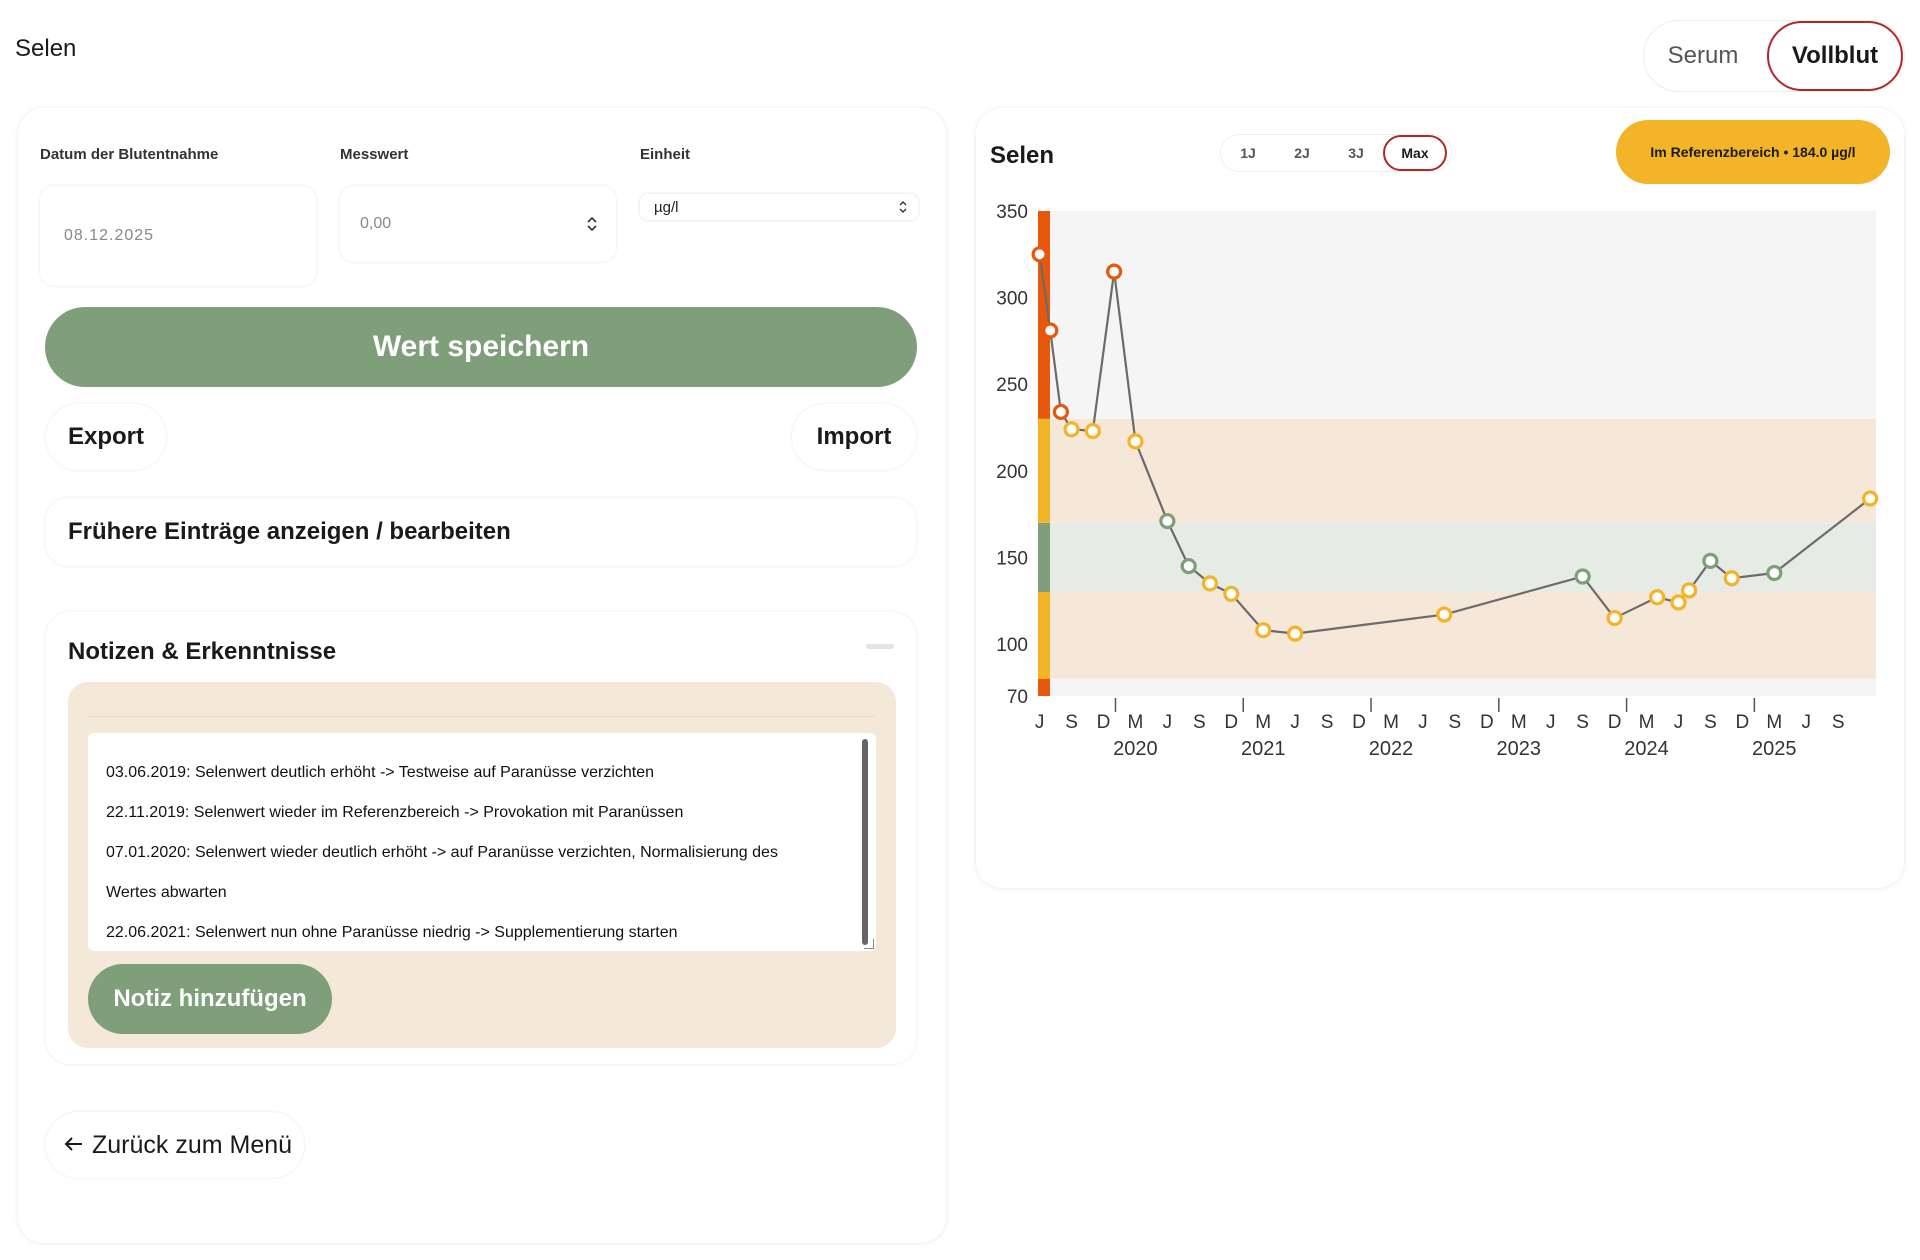 This screenshot has width=1920, height=1260. What do you see at coordinates (1835, 56) in the screenshot?
I see `toggle-vollblut: Vollblut` at bounding box center [1835, 56].